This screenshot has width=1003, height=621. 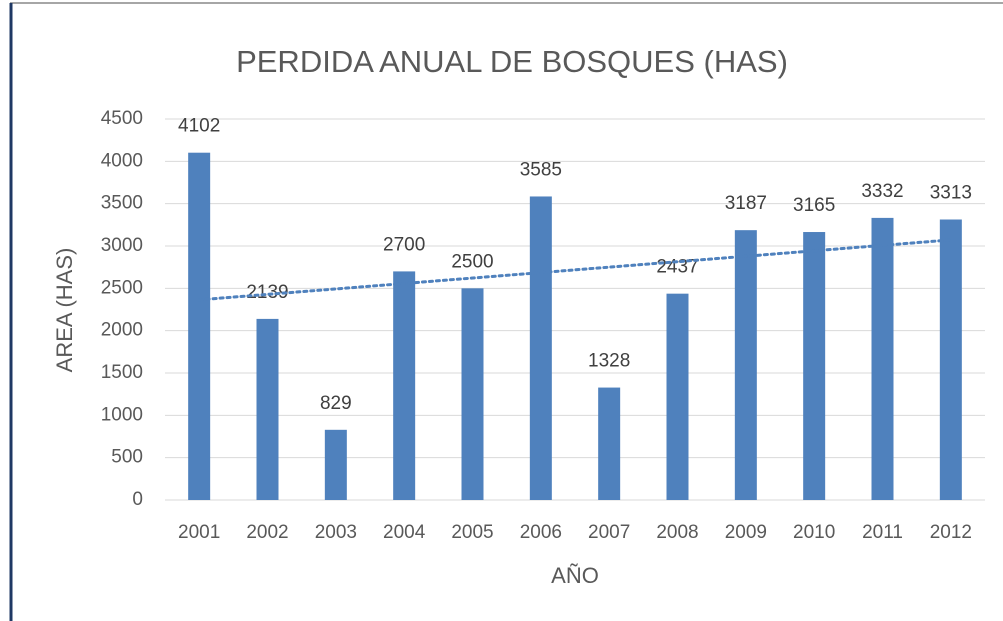 What do you see at coordinates (541, 532) in the screenshot?
I see `x-tick-label: 2006` at bounding box center [541, 532].